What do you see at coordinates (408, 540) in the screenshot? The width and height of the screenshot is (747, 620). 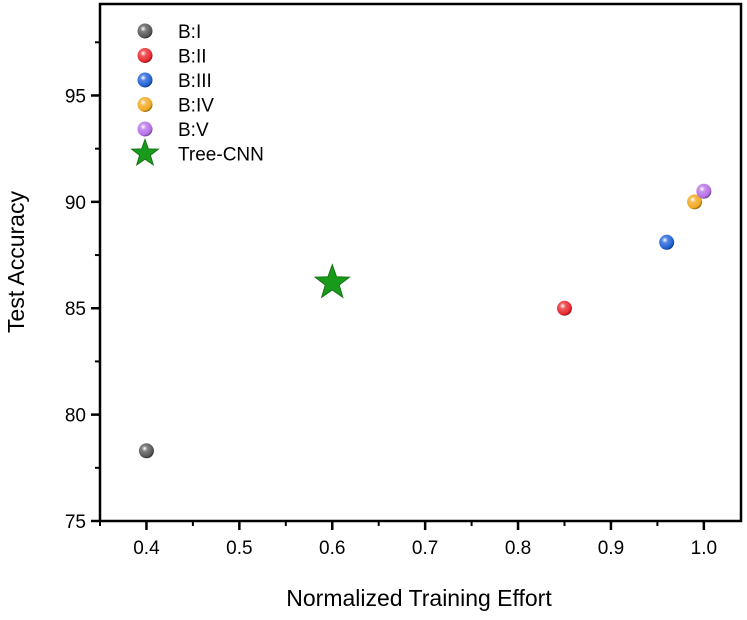 I see `x-axis: 0.4 0.5 0.6 0.7 0.8 0.9 1.0` at bounding box center [408, 540].